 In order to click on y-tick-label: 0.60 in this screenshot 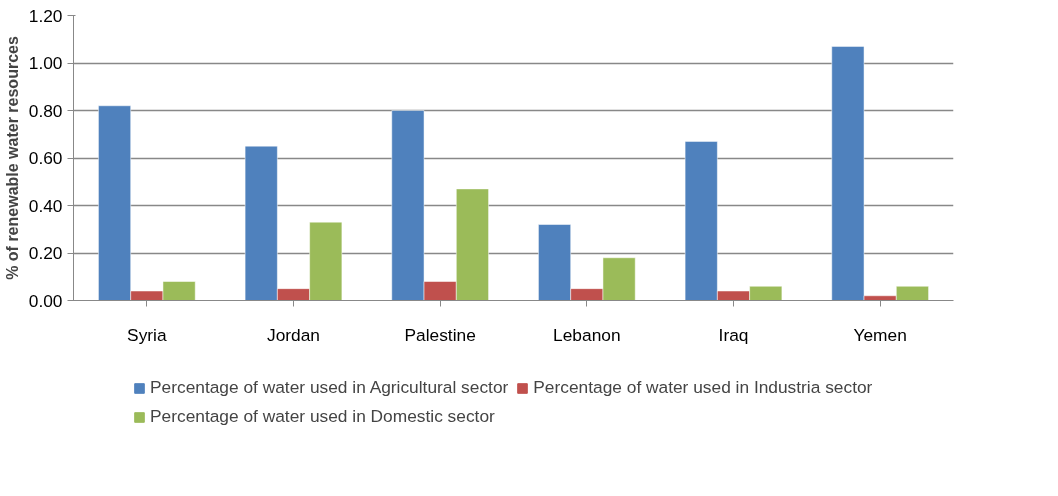, I will do `click(45, 158)`.